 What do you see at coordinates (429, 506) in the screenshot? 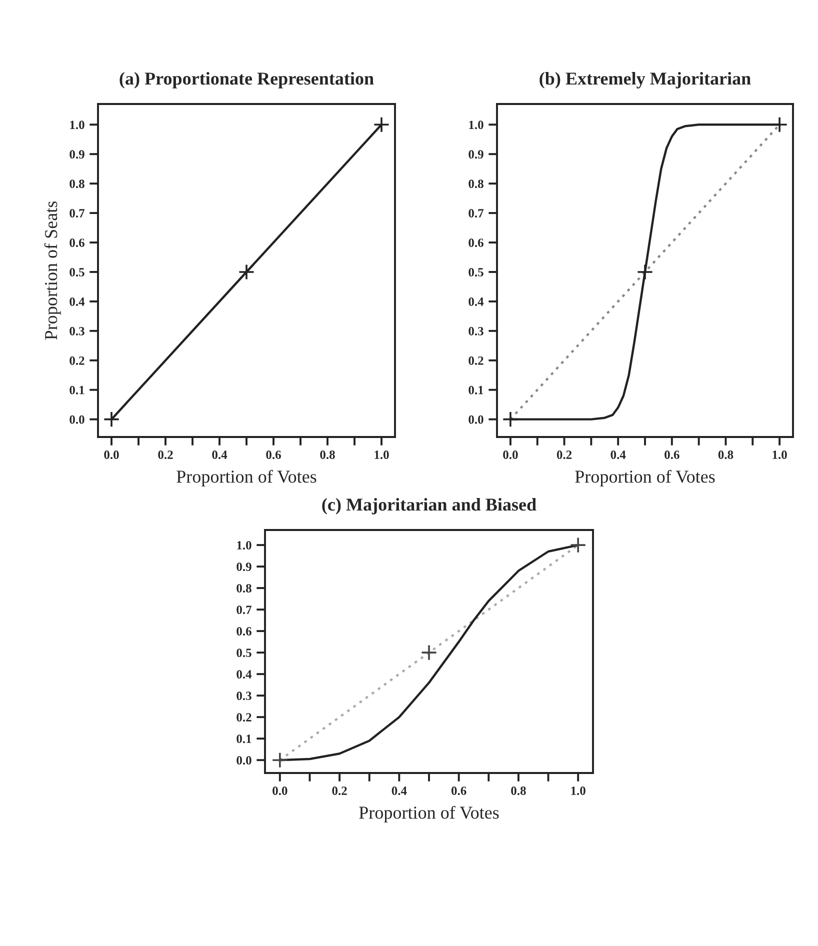
I see `chart-title: (c) Majoritarian and Biased` at bounding box center [429, 506].